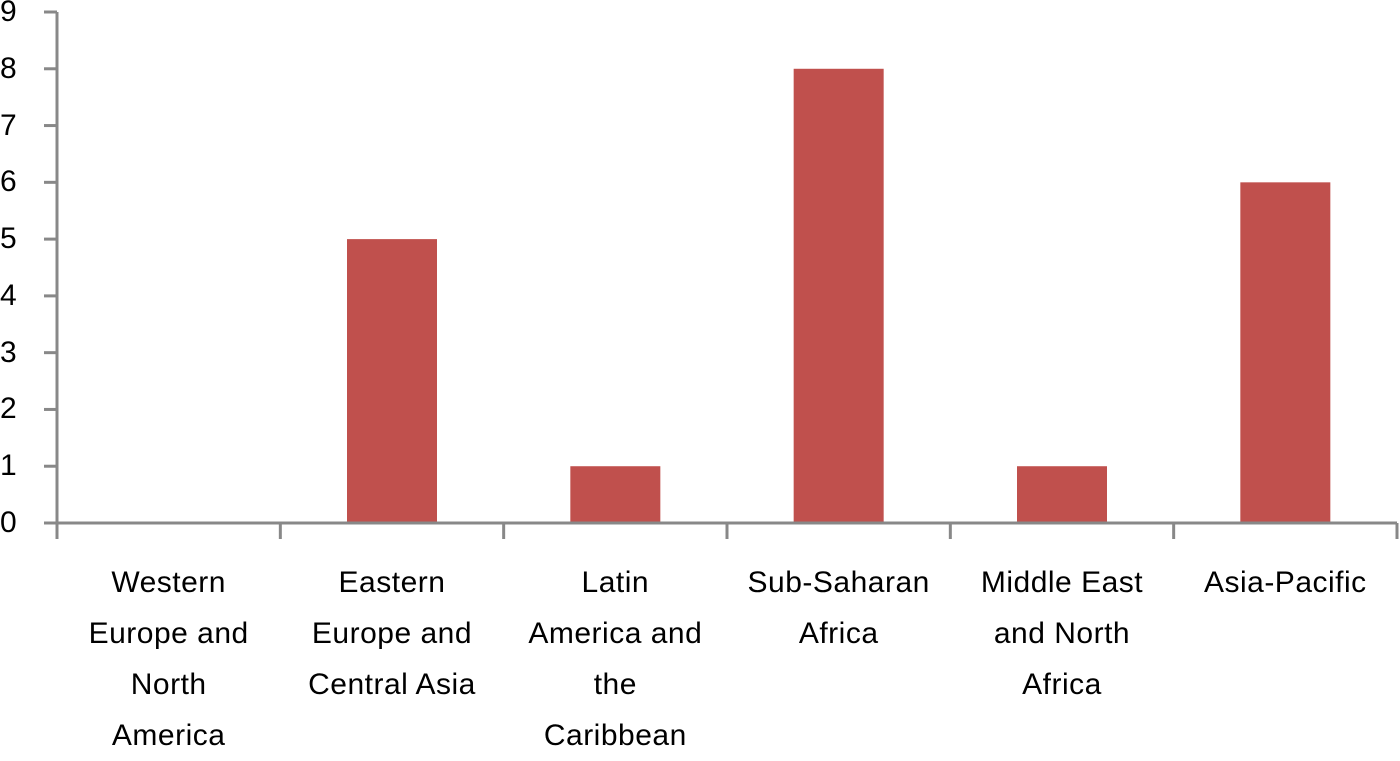 The image size is (1400, 761). What do you see at coordinates (615, 735) in the screenshot?
I see `x-label-line: Caribbean` at bounding box center [615, 735].